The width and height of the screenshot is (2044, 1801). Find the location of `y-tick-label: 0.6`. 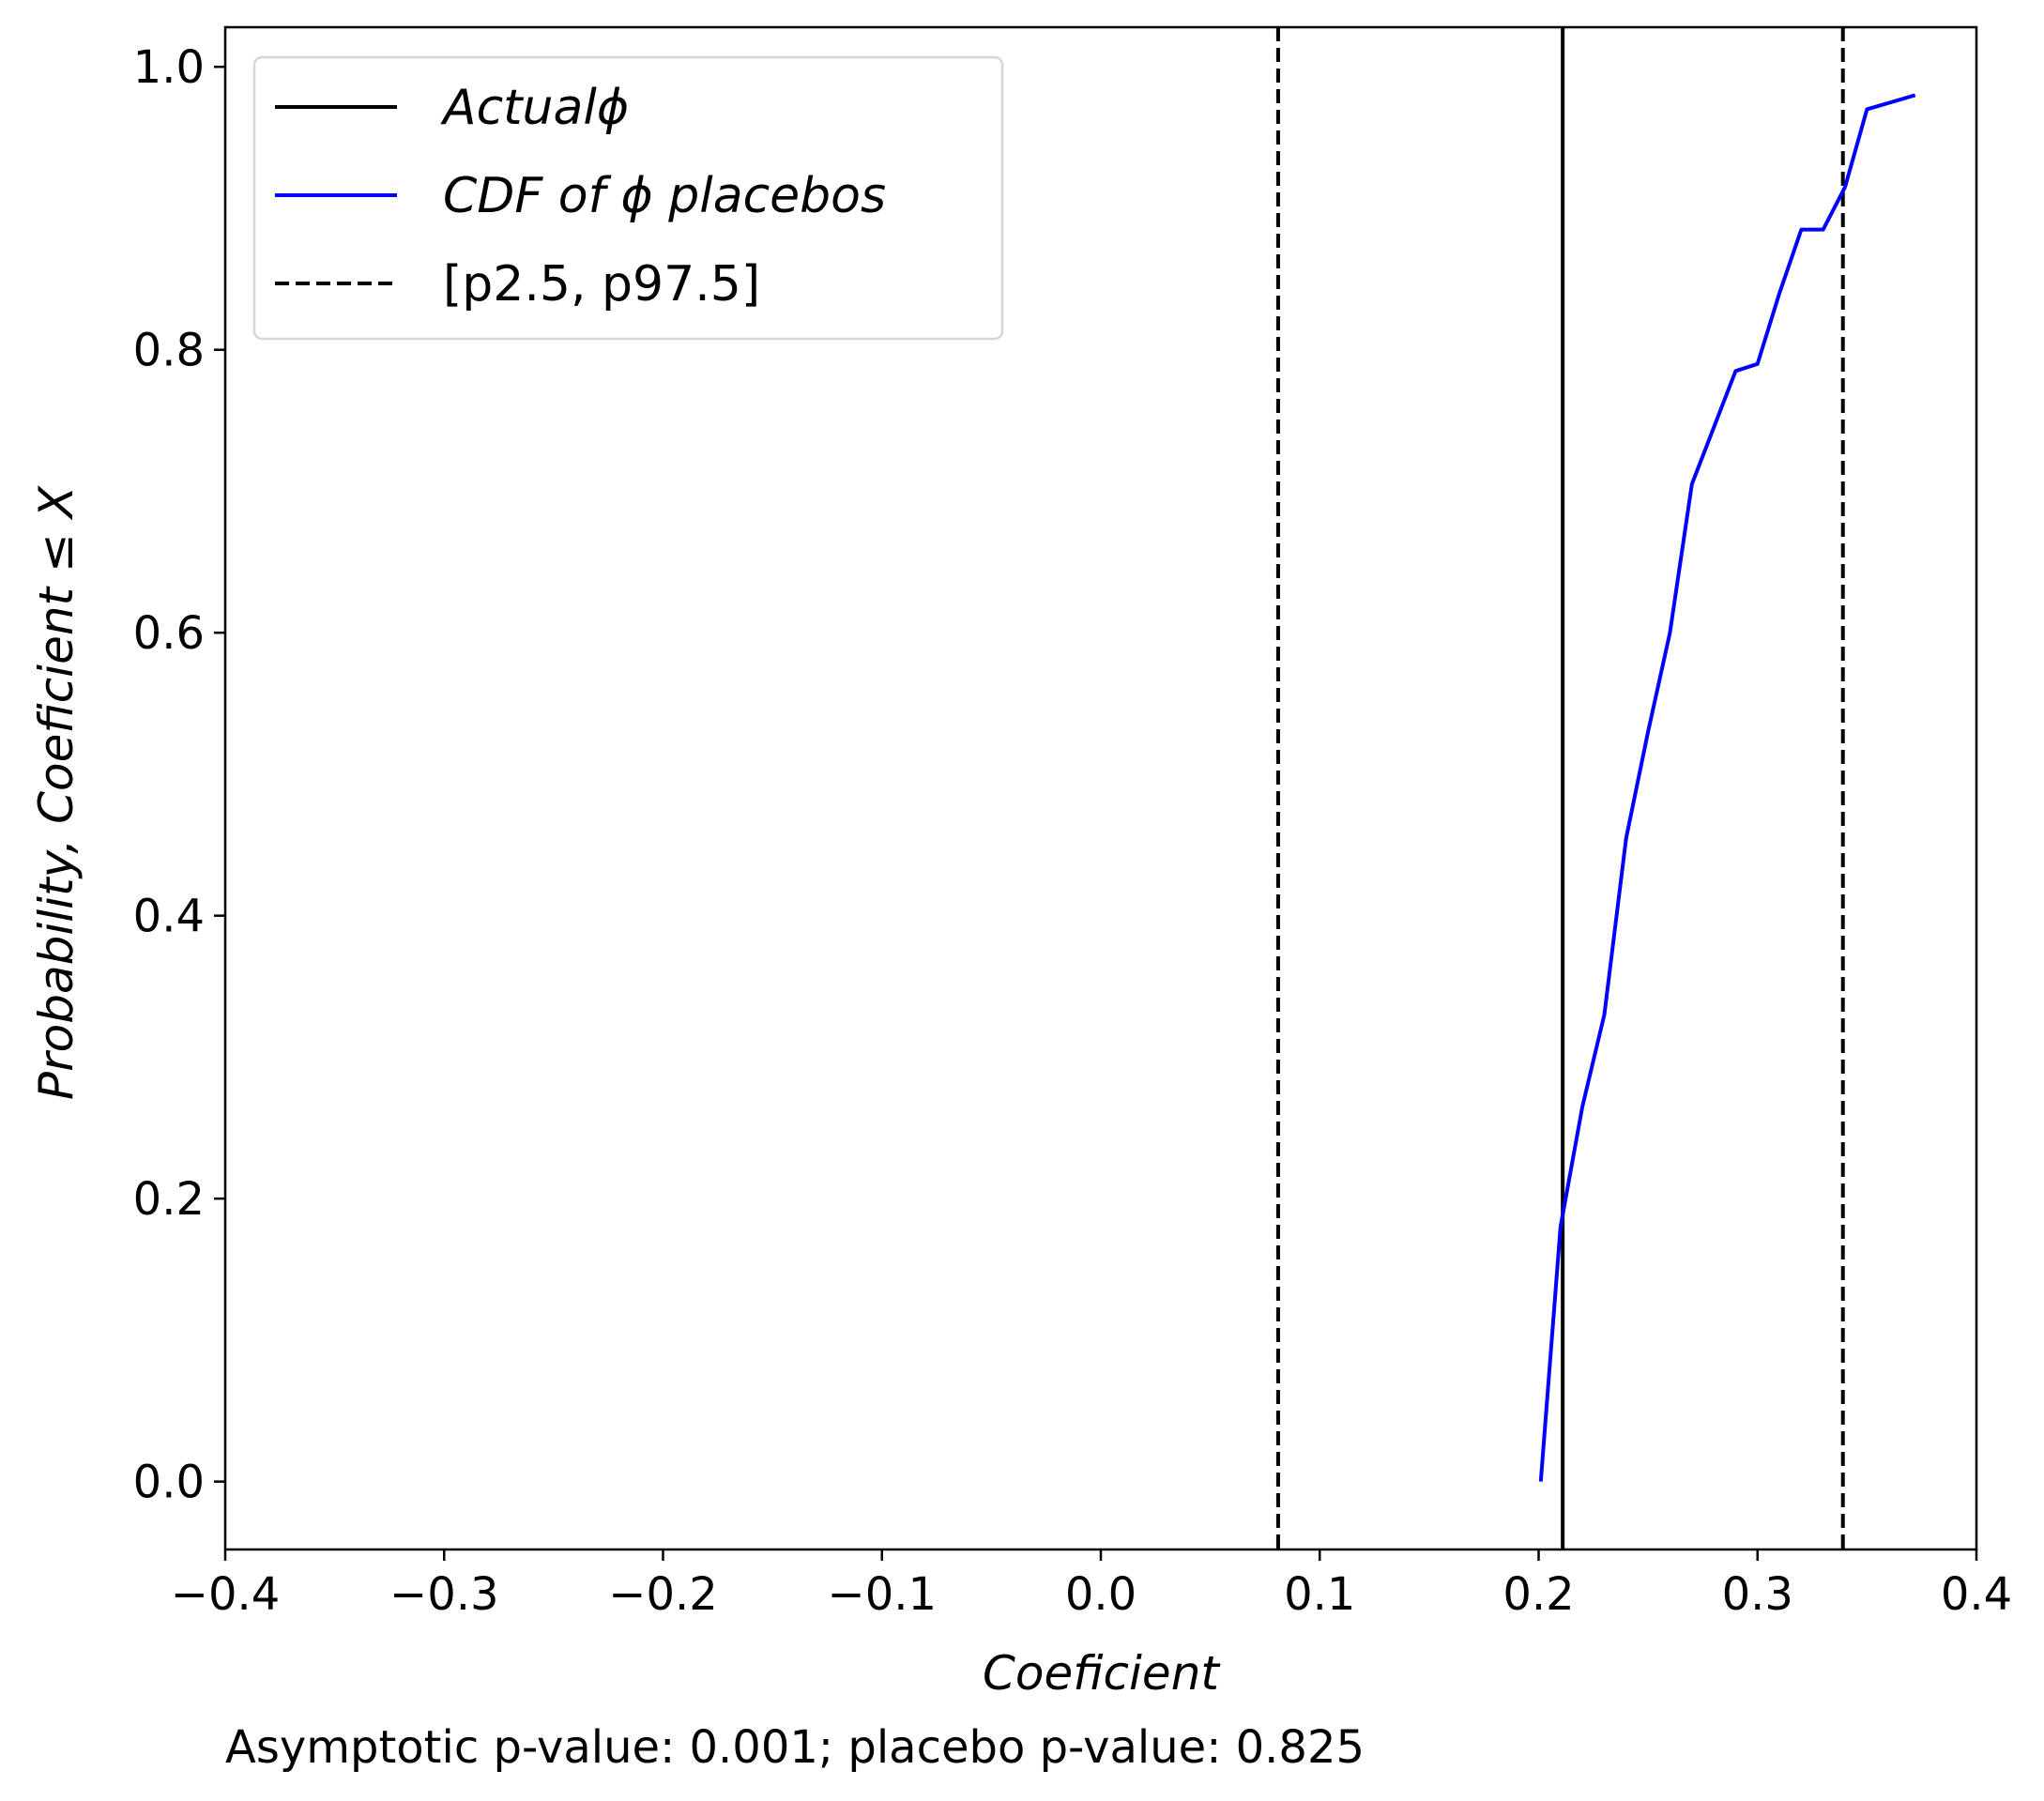

y-tick-label: 0.6 is located at coordinates (169, 633).